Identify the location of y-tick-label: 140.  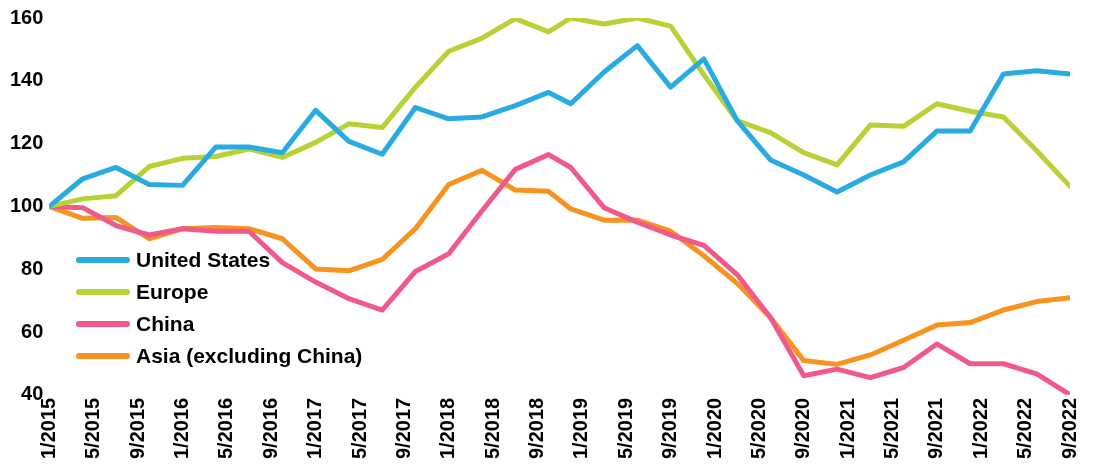
(26, 79).